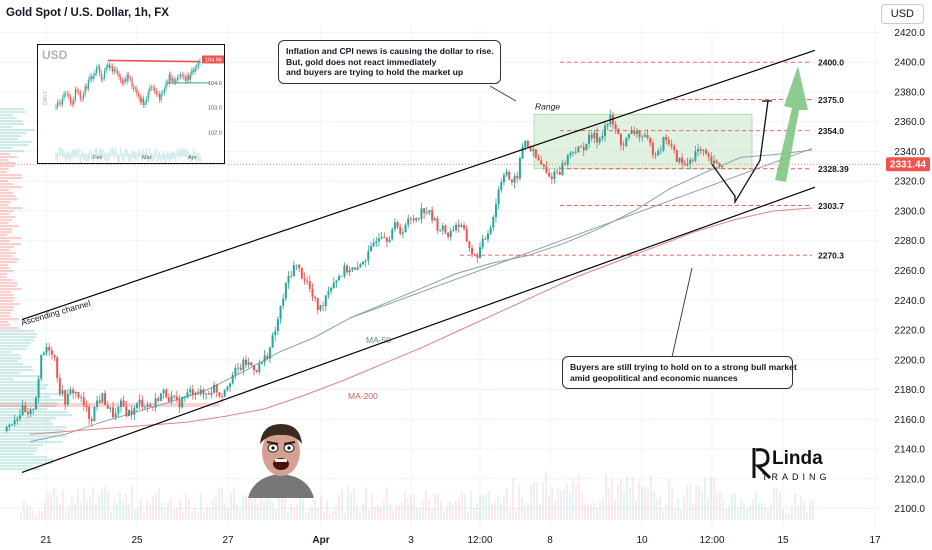 The width and height of the screenshot is (932, 550). I want to click on price-tick-label: 2180.0, so click(909, 390).